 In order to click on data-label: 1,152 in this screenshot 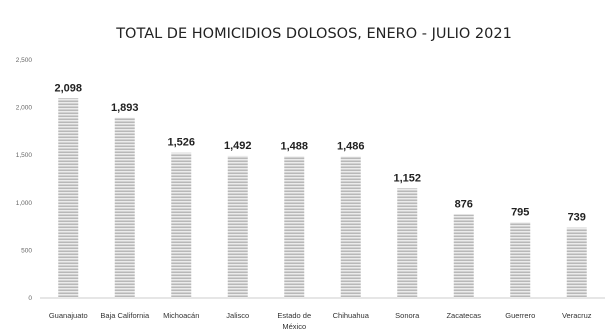, I will do `click(407, 178)`.